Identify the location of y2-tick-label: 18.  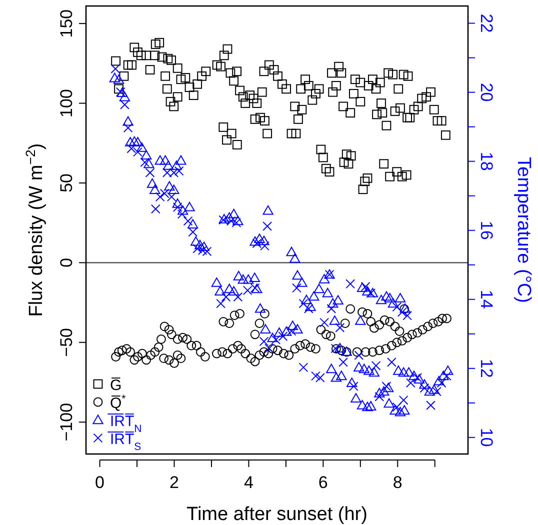
(486, 161).